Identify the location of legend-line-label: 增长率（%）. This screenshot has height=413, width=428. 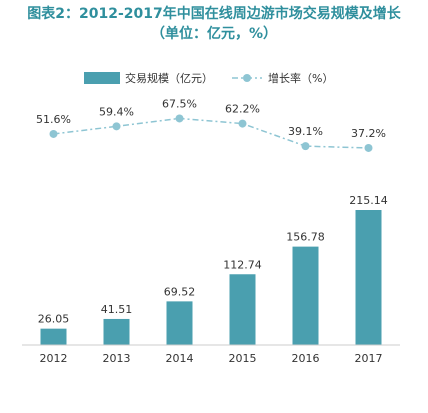
(300, 78).